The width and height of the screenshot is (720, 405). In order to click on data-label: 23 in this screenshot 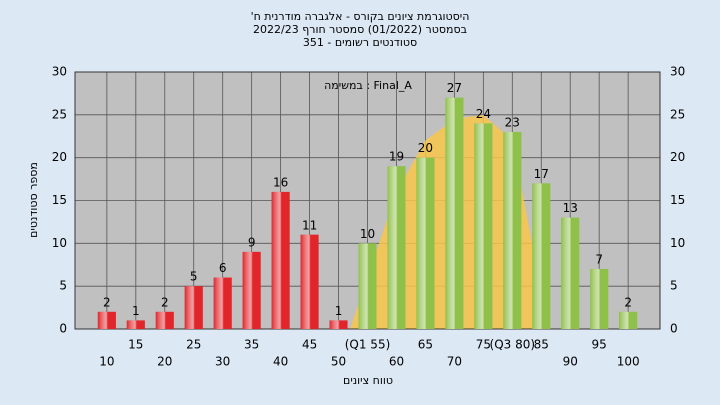, I will do `click(512, 122)`.